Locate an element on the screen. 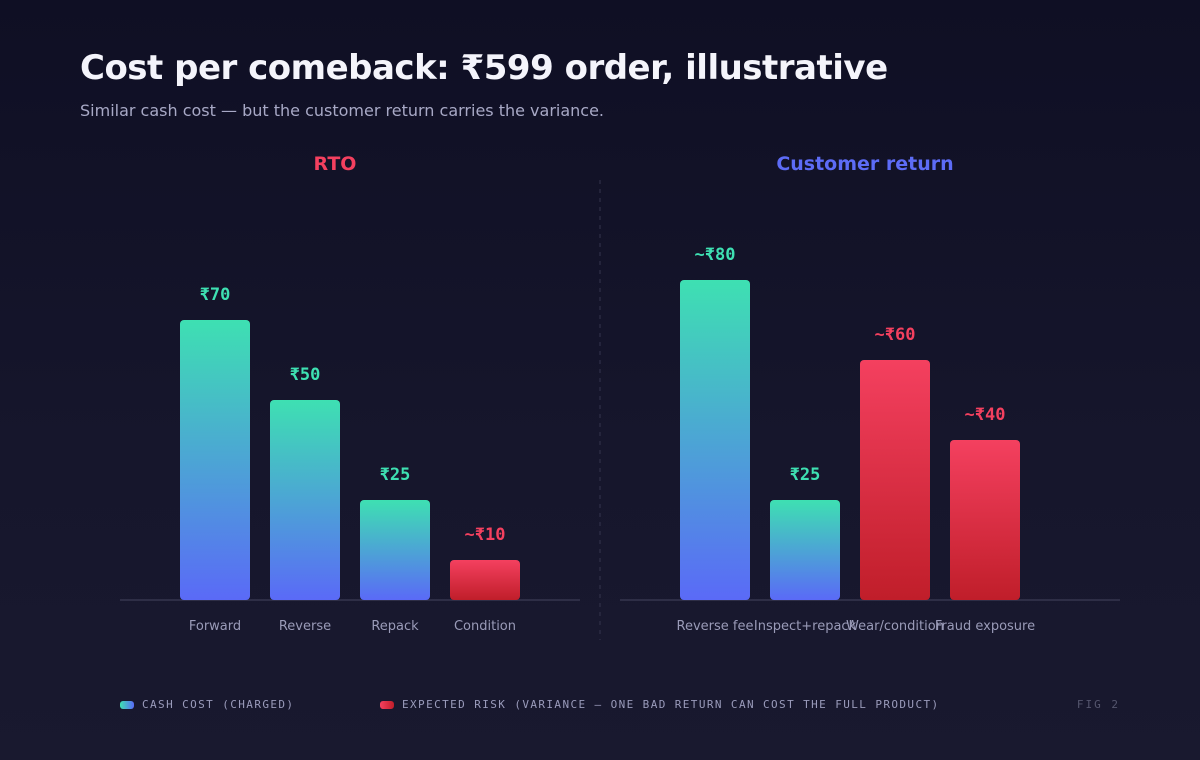  category-label: Inspect+repack is located at coordinates (805, 626).